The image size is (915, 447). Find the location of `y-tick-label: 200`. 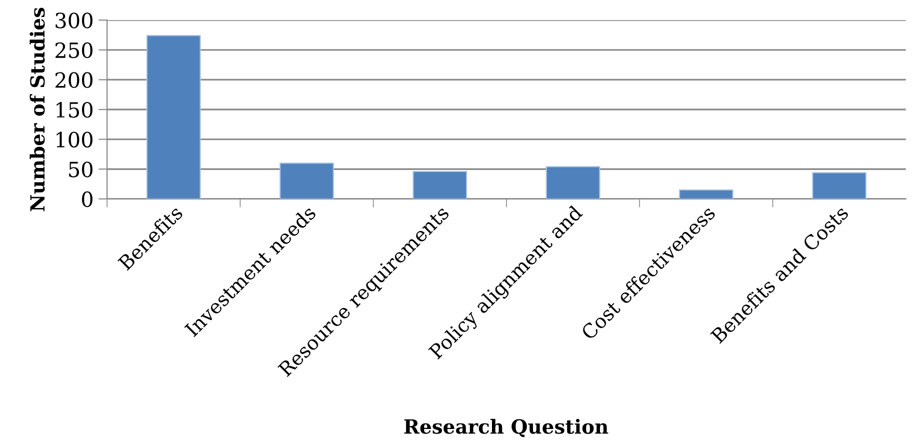

y-tick-label: 200 is located at coordinates (74, 80).